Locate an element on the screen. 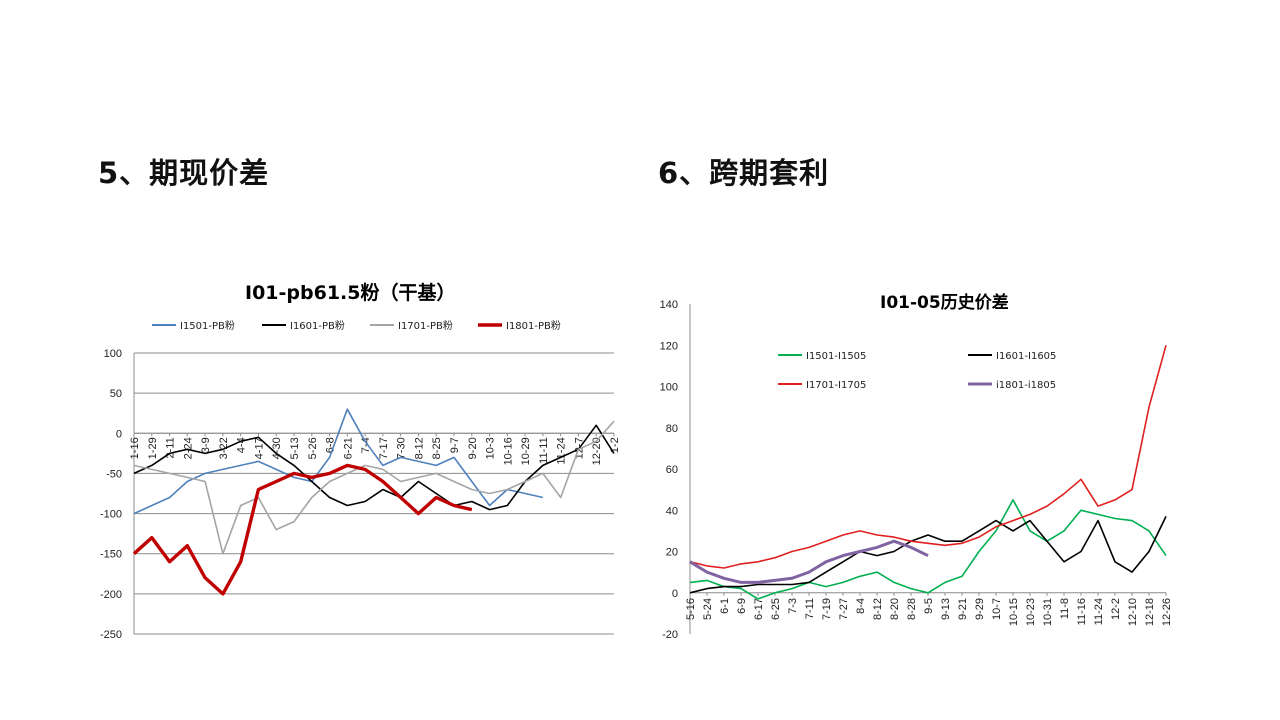  x-tick-label: 6-21 is located at coordinates (348, 448).